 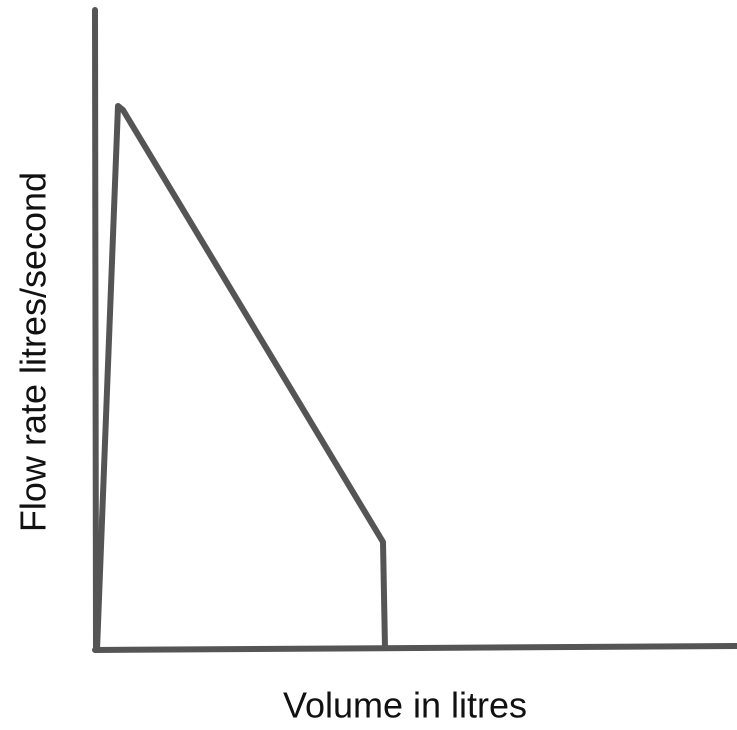 What do you see at coordinates (405, 705) in the screenshot?
I see `x-axis-label: Volume in litres` at bounding box center [405, 705].